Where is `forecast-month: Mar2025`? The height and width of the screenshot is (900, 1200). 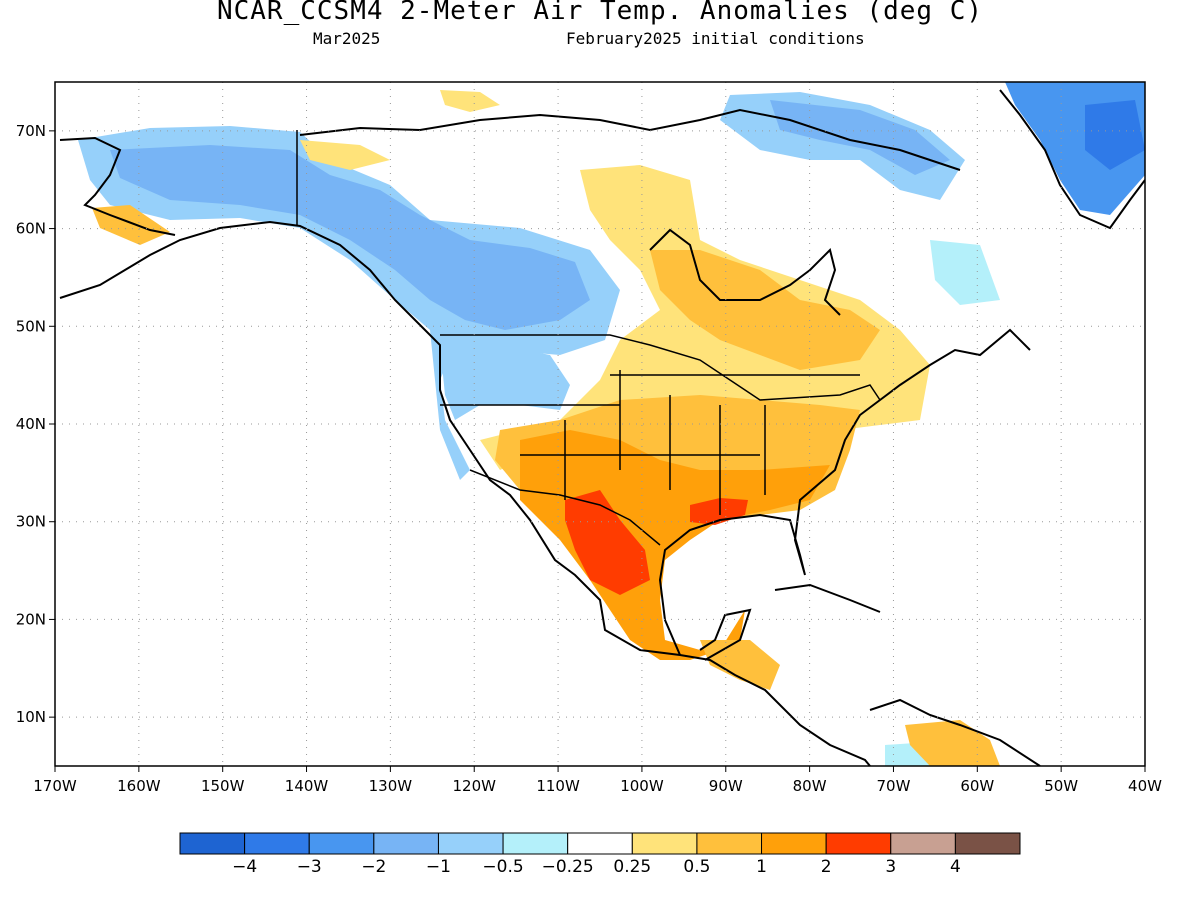 forecast-month: Mar2025 is located at coordinates (347, 38).